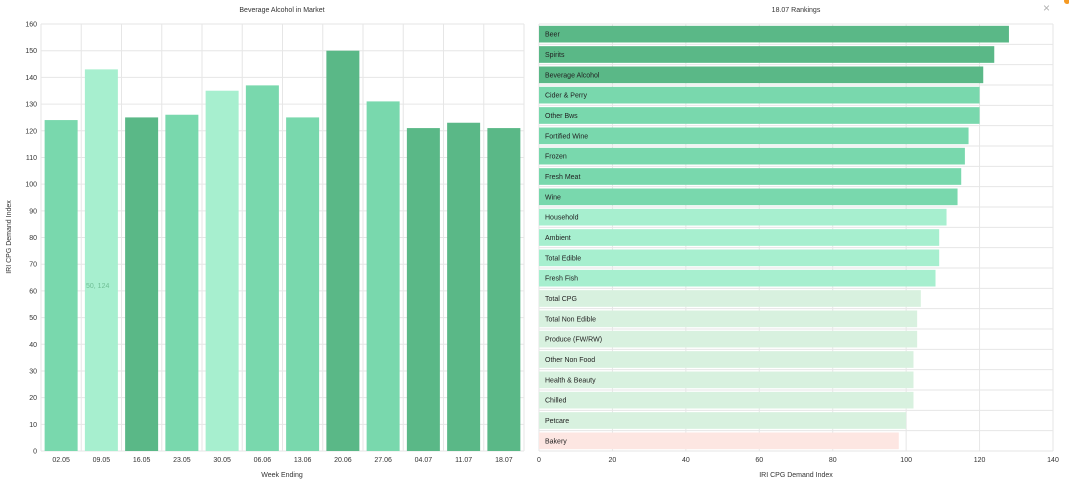 This screenshot has width=1069, height=486. I want to click on left-x-tick-label: 27.06, so click(383, 460).